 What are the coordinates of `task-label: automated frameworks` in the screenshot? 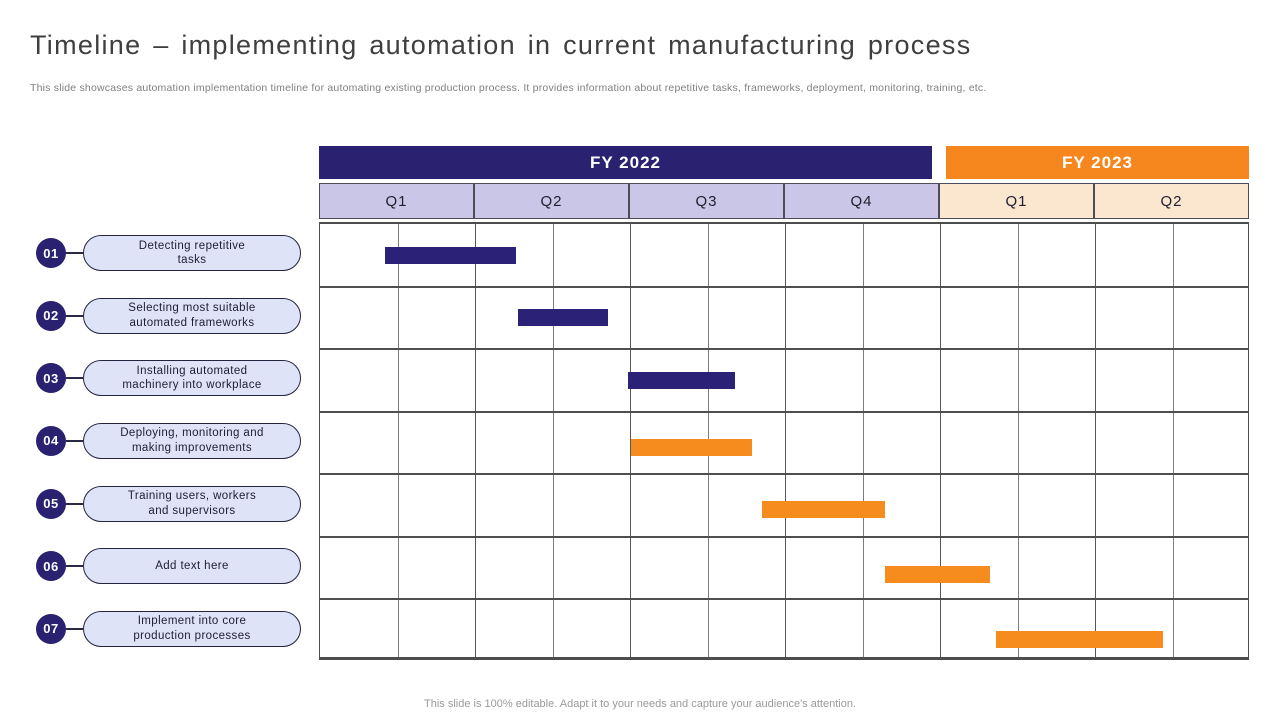 It's located at (192, 322).